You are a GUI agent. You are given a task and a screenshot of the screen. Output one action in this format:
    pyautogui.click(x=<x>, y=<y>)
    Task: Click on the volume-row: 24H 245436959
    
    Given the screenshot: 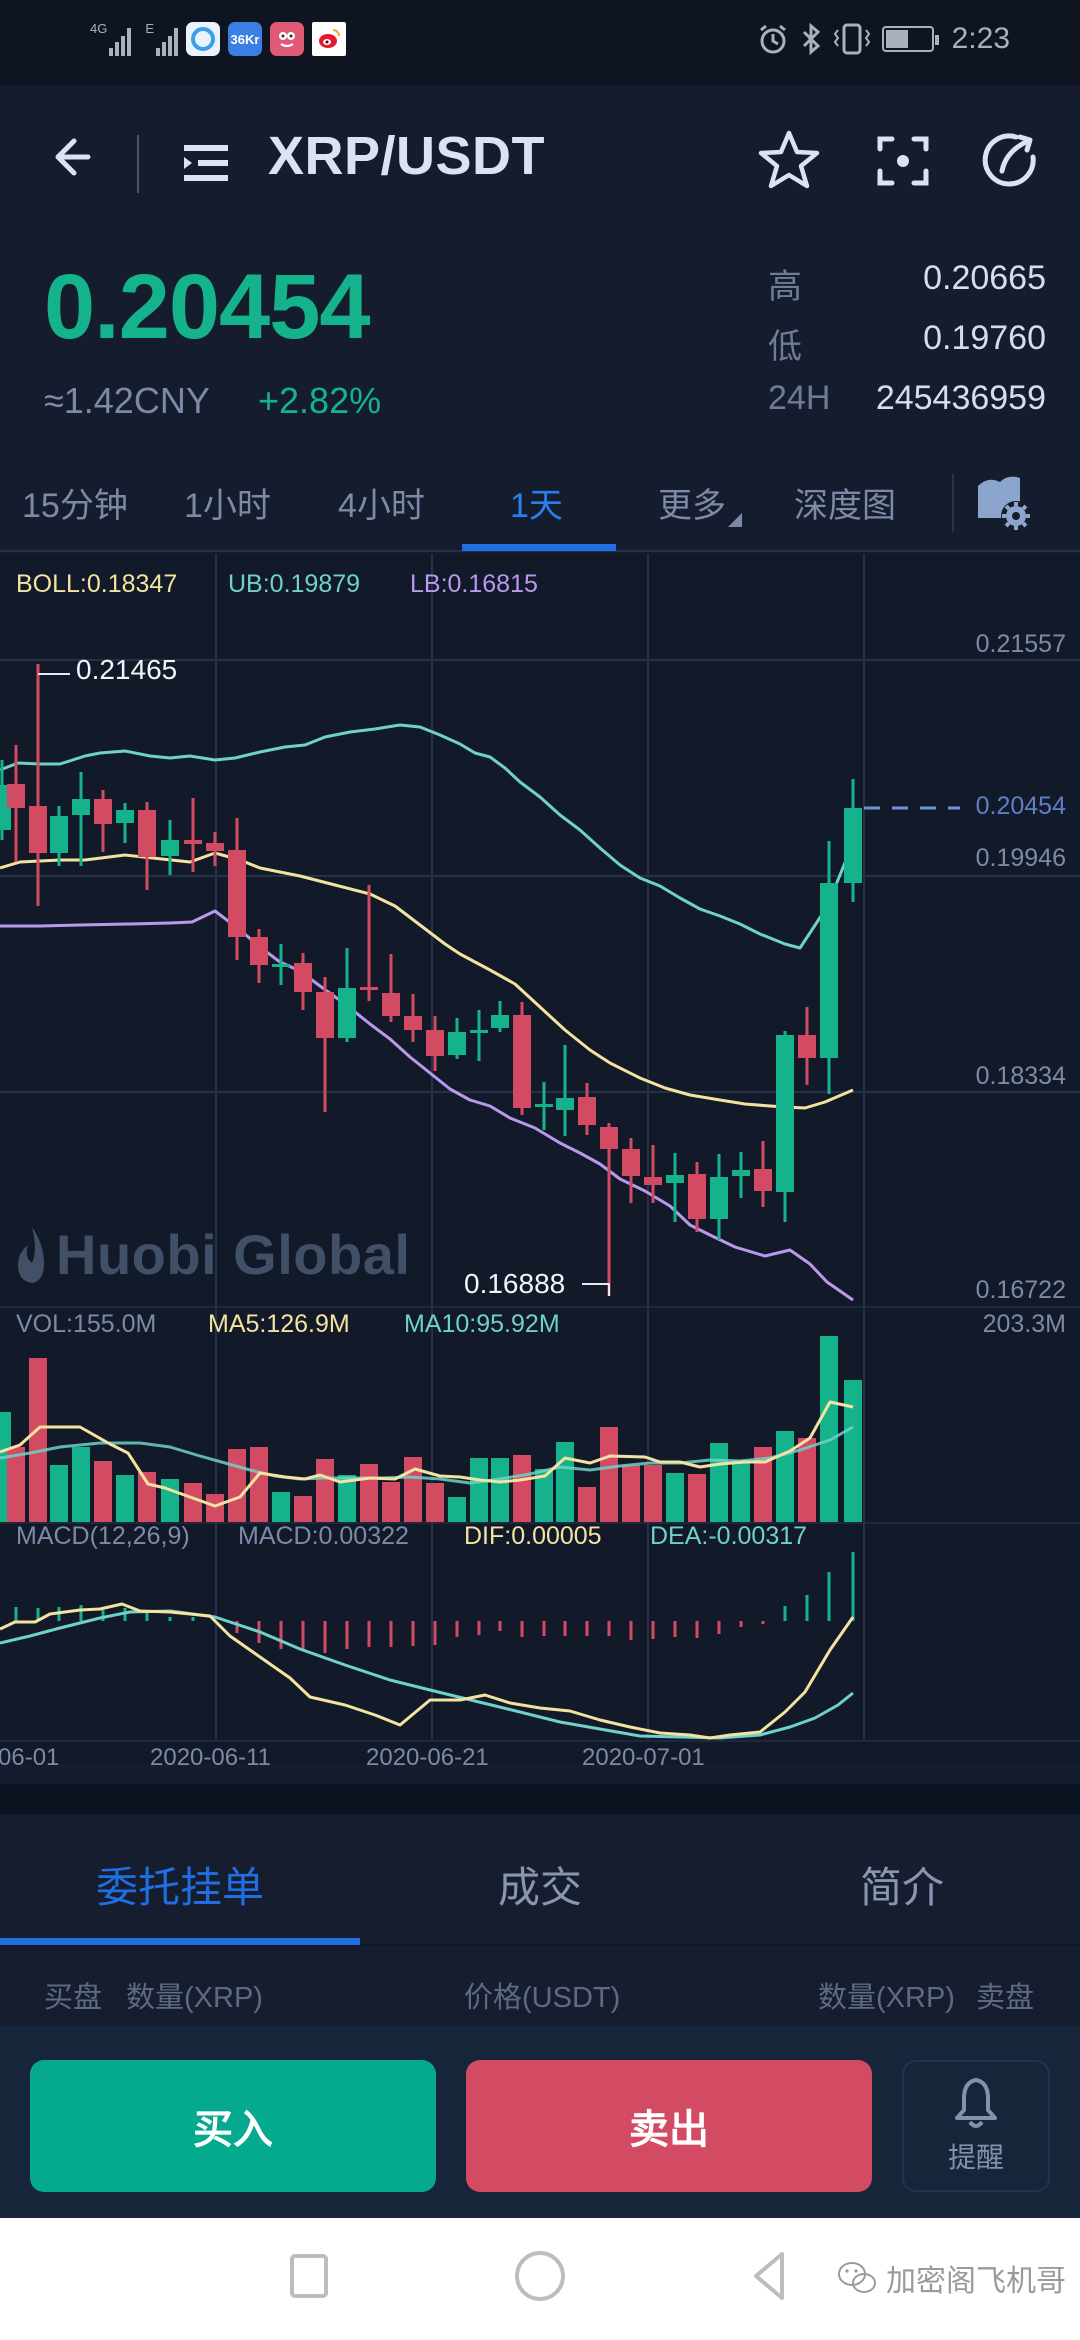 What is the action you would take?
    pyautogui.click(x=907, y=404)
    